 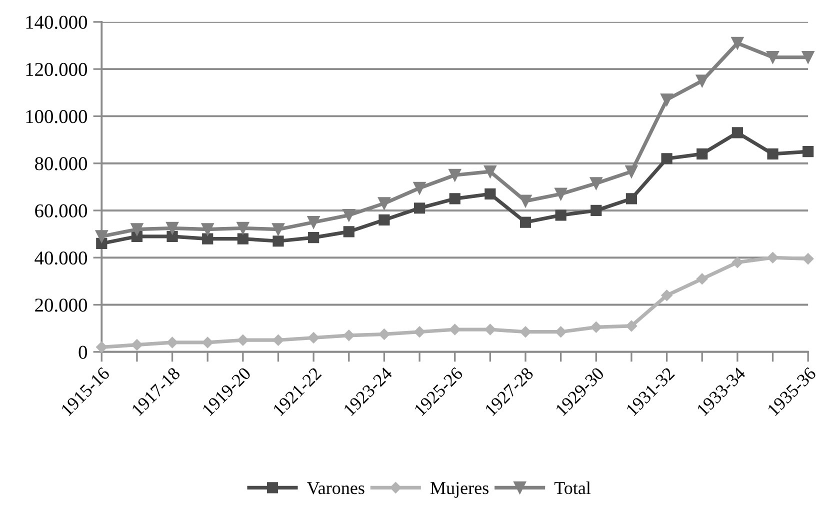 I want to click on y-tick-label: 40.000, so click(x=61, y=258).